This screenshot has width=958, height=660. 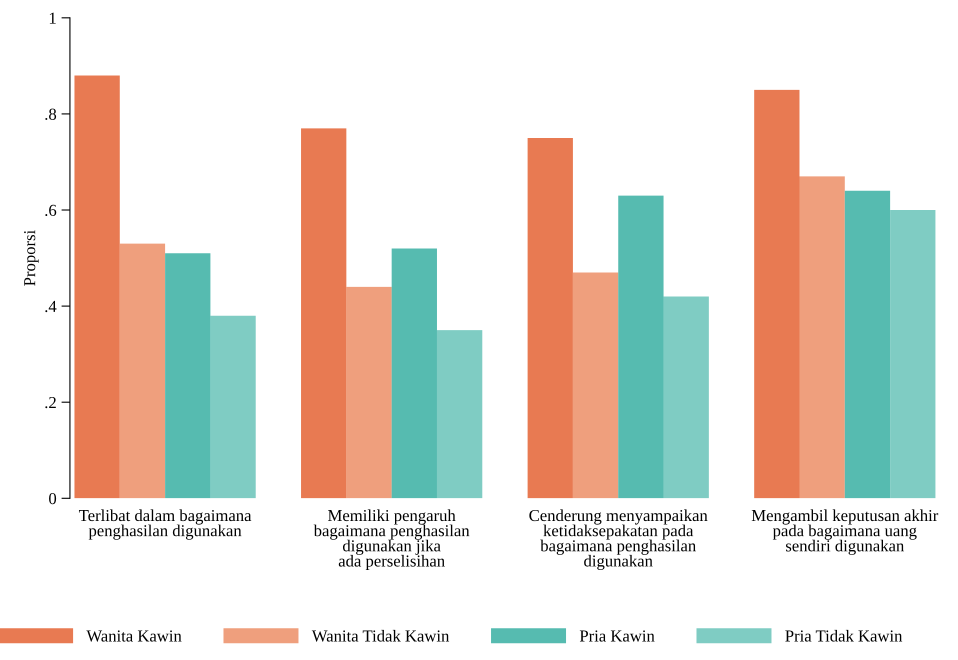 I want to click on y-tick-label: .8, so click(x=50, y=114).